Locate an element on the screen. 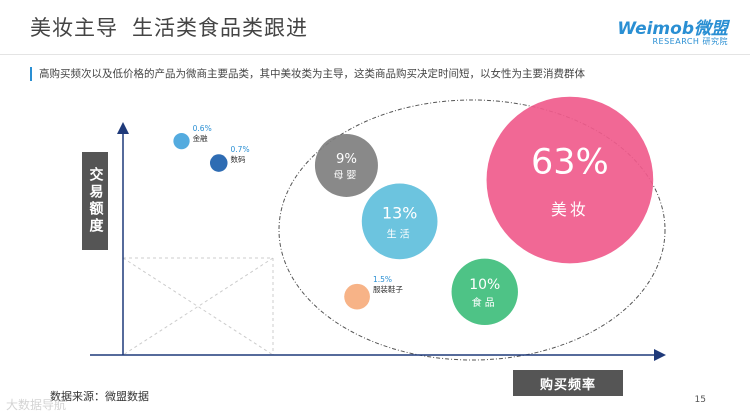 The height and width of the screenshot is (420, 750). bubble-category-label-4: 美妆 is located at coordinates (570, 209).